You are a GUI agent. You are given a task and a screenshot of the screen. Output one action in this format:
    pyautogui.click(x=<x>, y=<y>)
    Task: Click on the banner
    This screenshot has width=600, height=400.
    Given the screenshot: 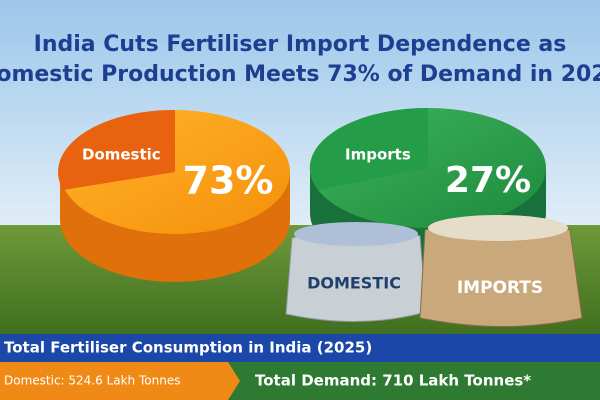 What is the action you would take?
    pyautogui.click(x=300, y=348)
    